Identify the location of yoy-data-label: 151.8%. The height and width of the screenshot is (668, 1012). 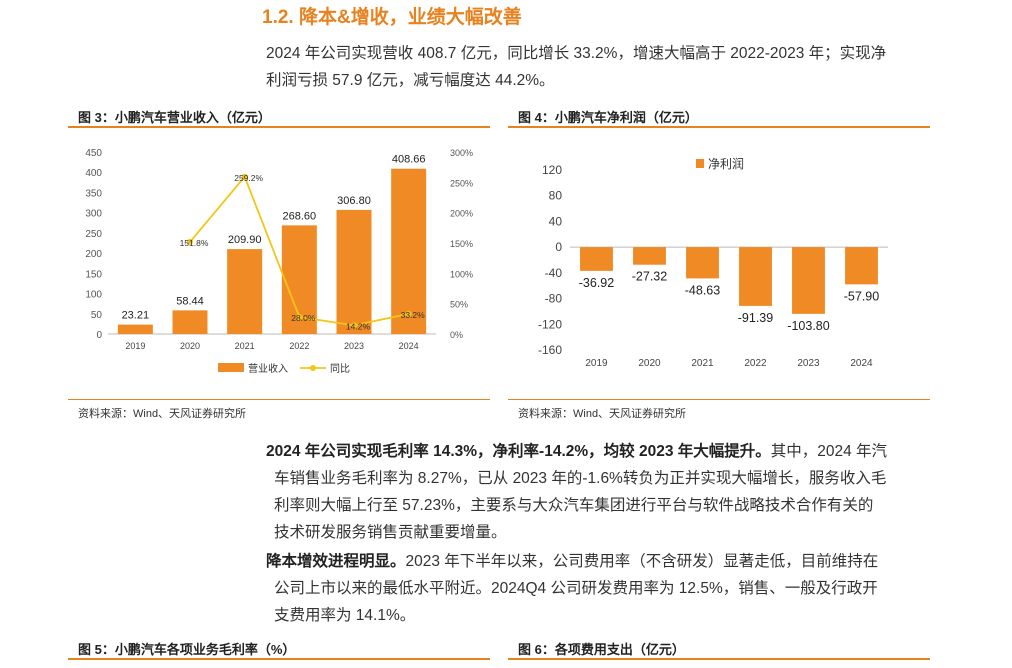
(194, 243).